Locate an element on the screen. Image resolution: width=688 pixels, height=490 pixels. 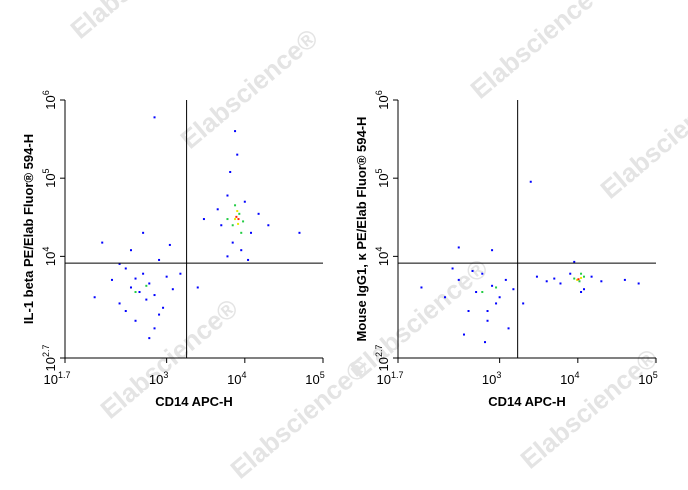
x-tick-label: 101.7 is located at coordinates (57, 378).